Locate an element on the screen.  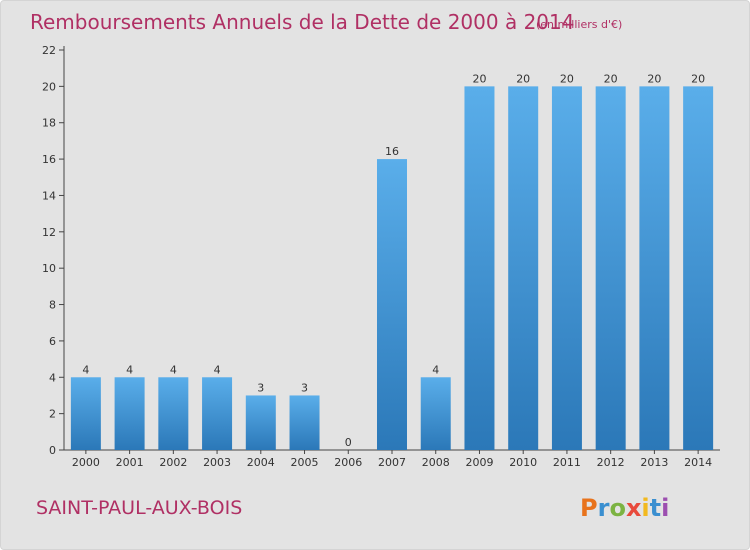
commune-name: SAINT-PAUL-AUX-BOIS is located at coordinates (139, 508).